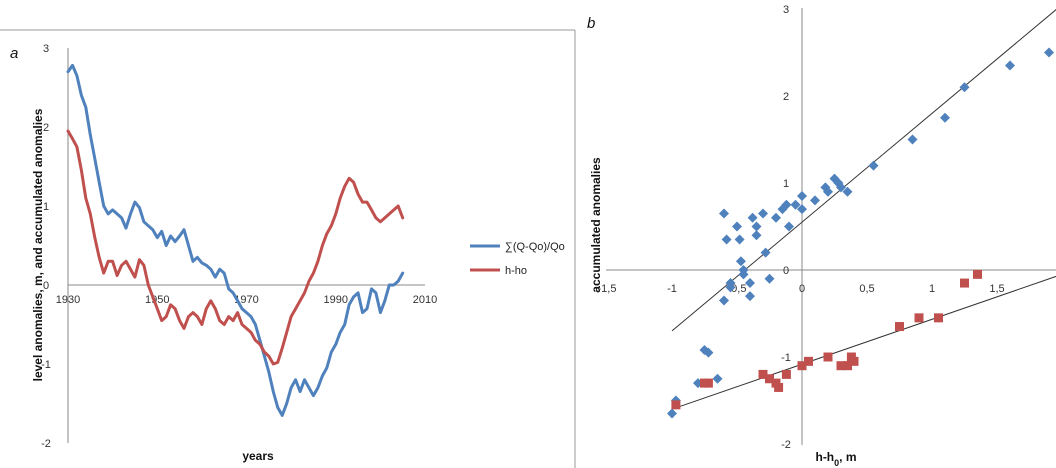 The width and height of the screenshot is (1056, 468). What do you see at coordinates (46, 286) in the screenshot?
I see `panel-a-y-tick: 0` at bounding box center [46, 286].